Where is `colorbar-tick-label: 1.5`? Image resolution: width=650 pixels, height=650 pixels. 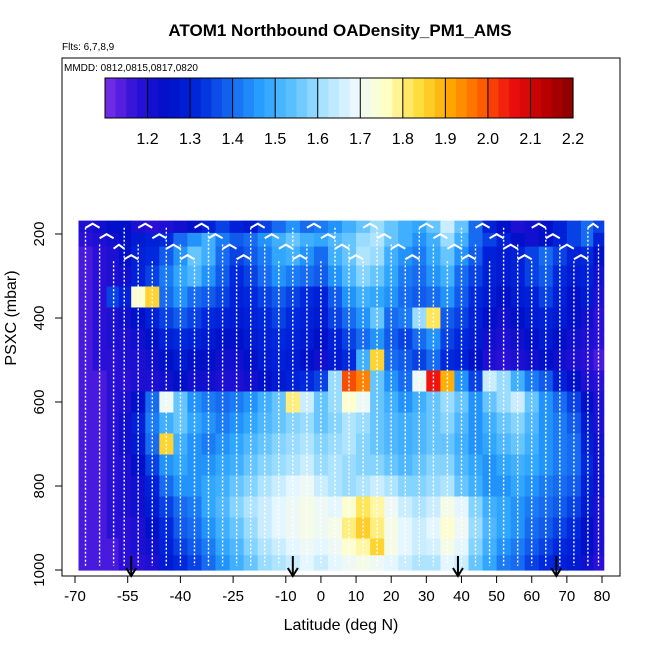
colorbar-tick-label: 1.5 is located at coordinates (275, 139).